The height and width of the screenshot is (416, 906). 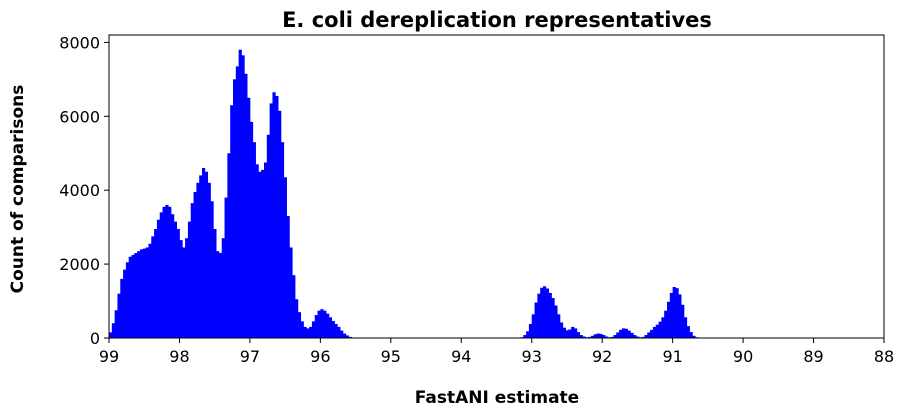 I want to click on y-axis-ticks: 0 2000 4000 6000 8000, so click(x=84, y=190).